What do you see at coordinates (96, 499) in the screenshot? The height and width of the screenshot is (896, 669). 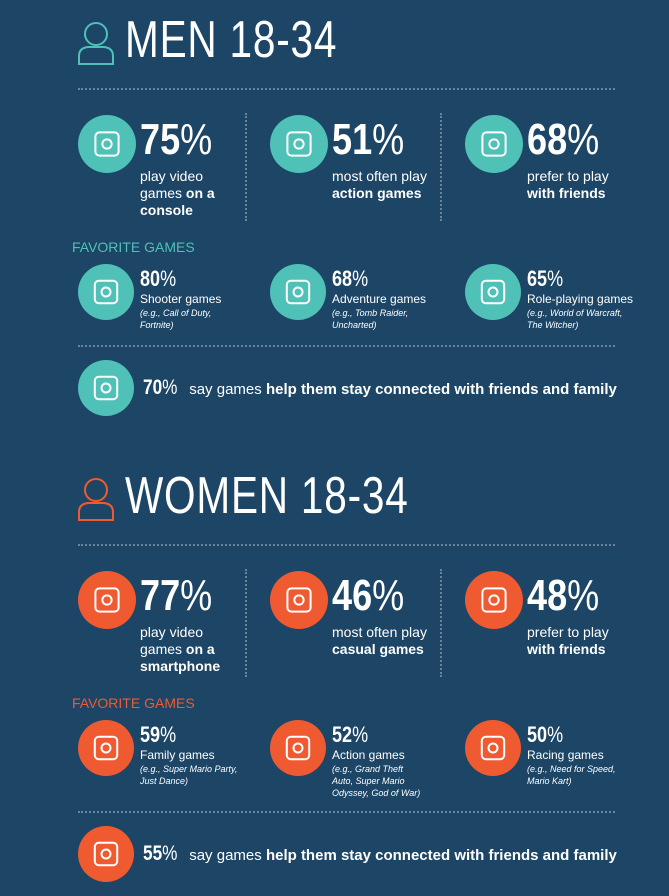 I see `person-icon` at bounding box center [96, 499].